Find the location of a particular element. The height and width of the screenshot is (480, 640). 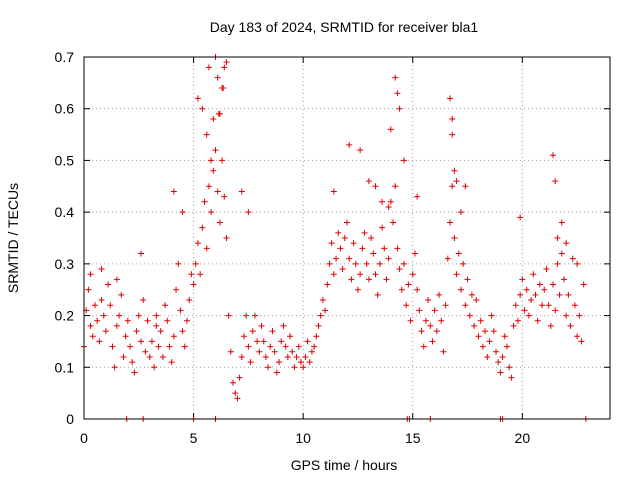

y-tick-label: 0 is located at coordinates (70, 419).